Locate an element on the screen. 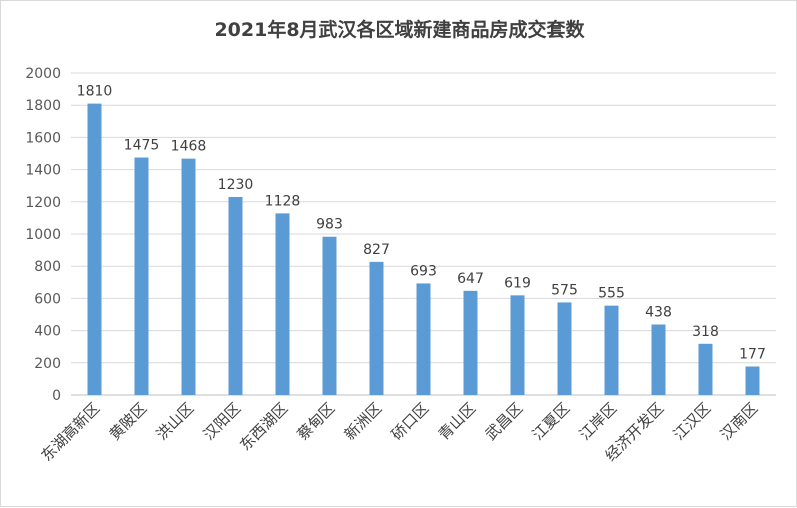  y-tick-label: 1800 is located at coordinates (43, 106).